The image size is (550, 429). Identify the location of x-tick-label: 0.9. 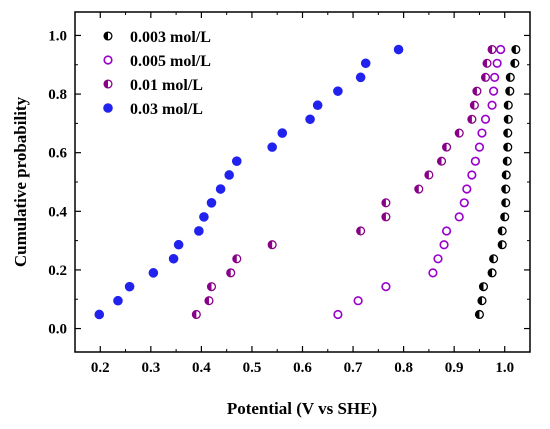
(454, 368).